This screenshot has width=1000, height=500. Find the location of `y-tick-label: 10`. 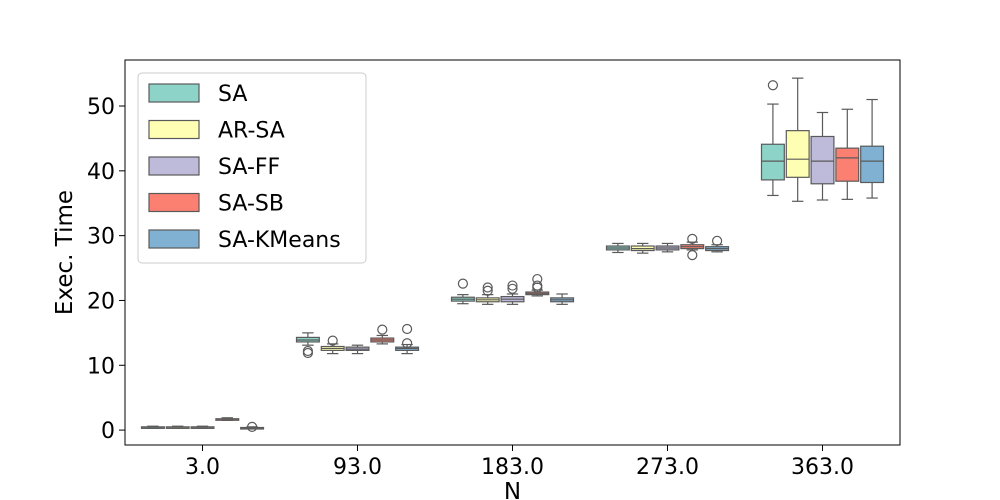

y-tick-label: 10 is located at coordinates (101, 366).